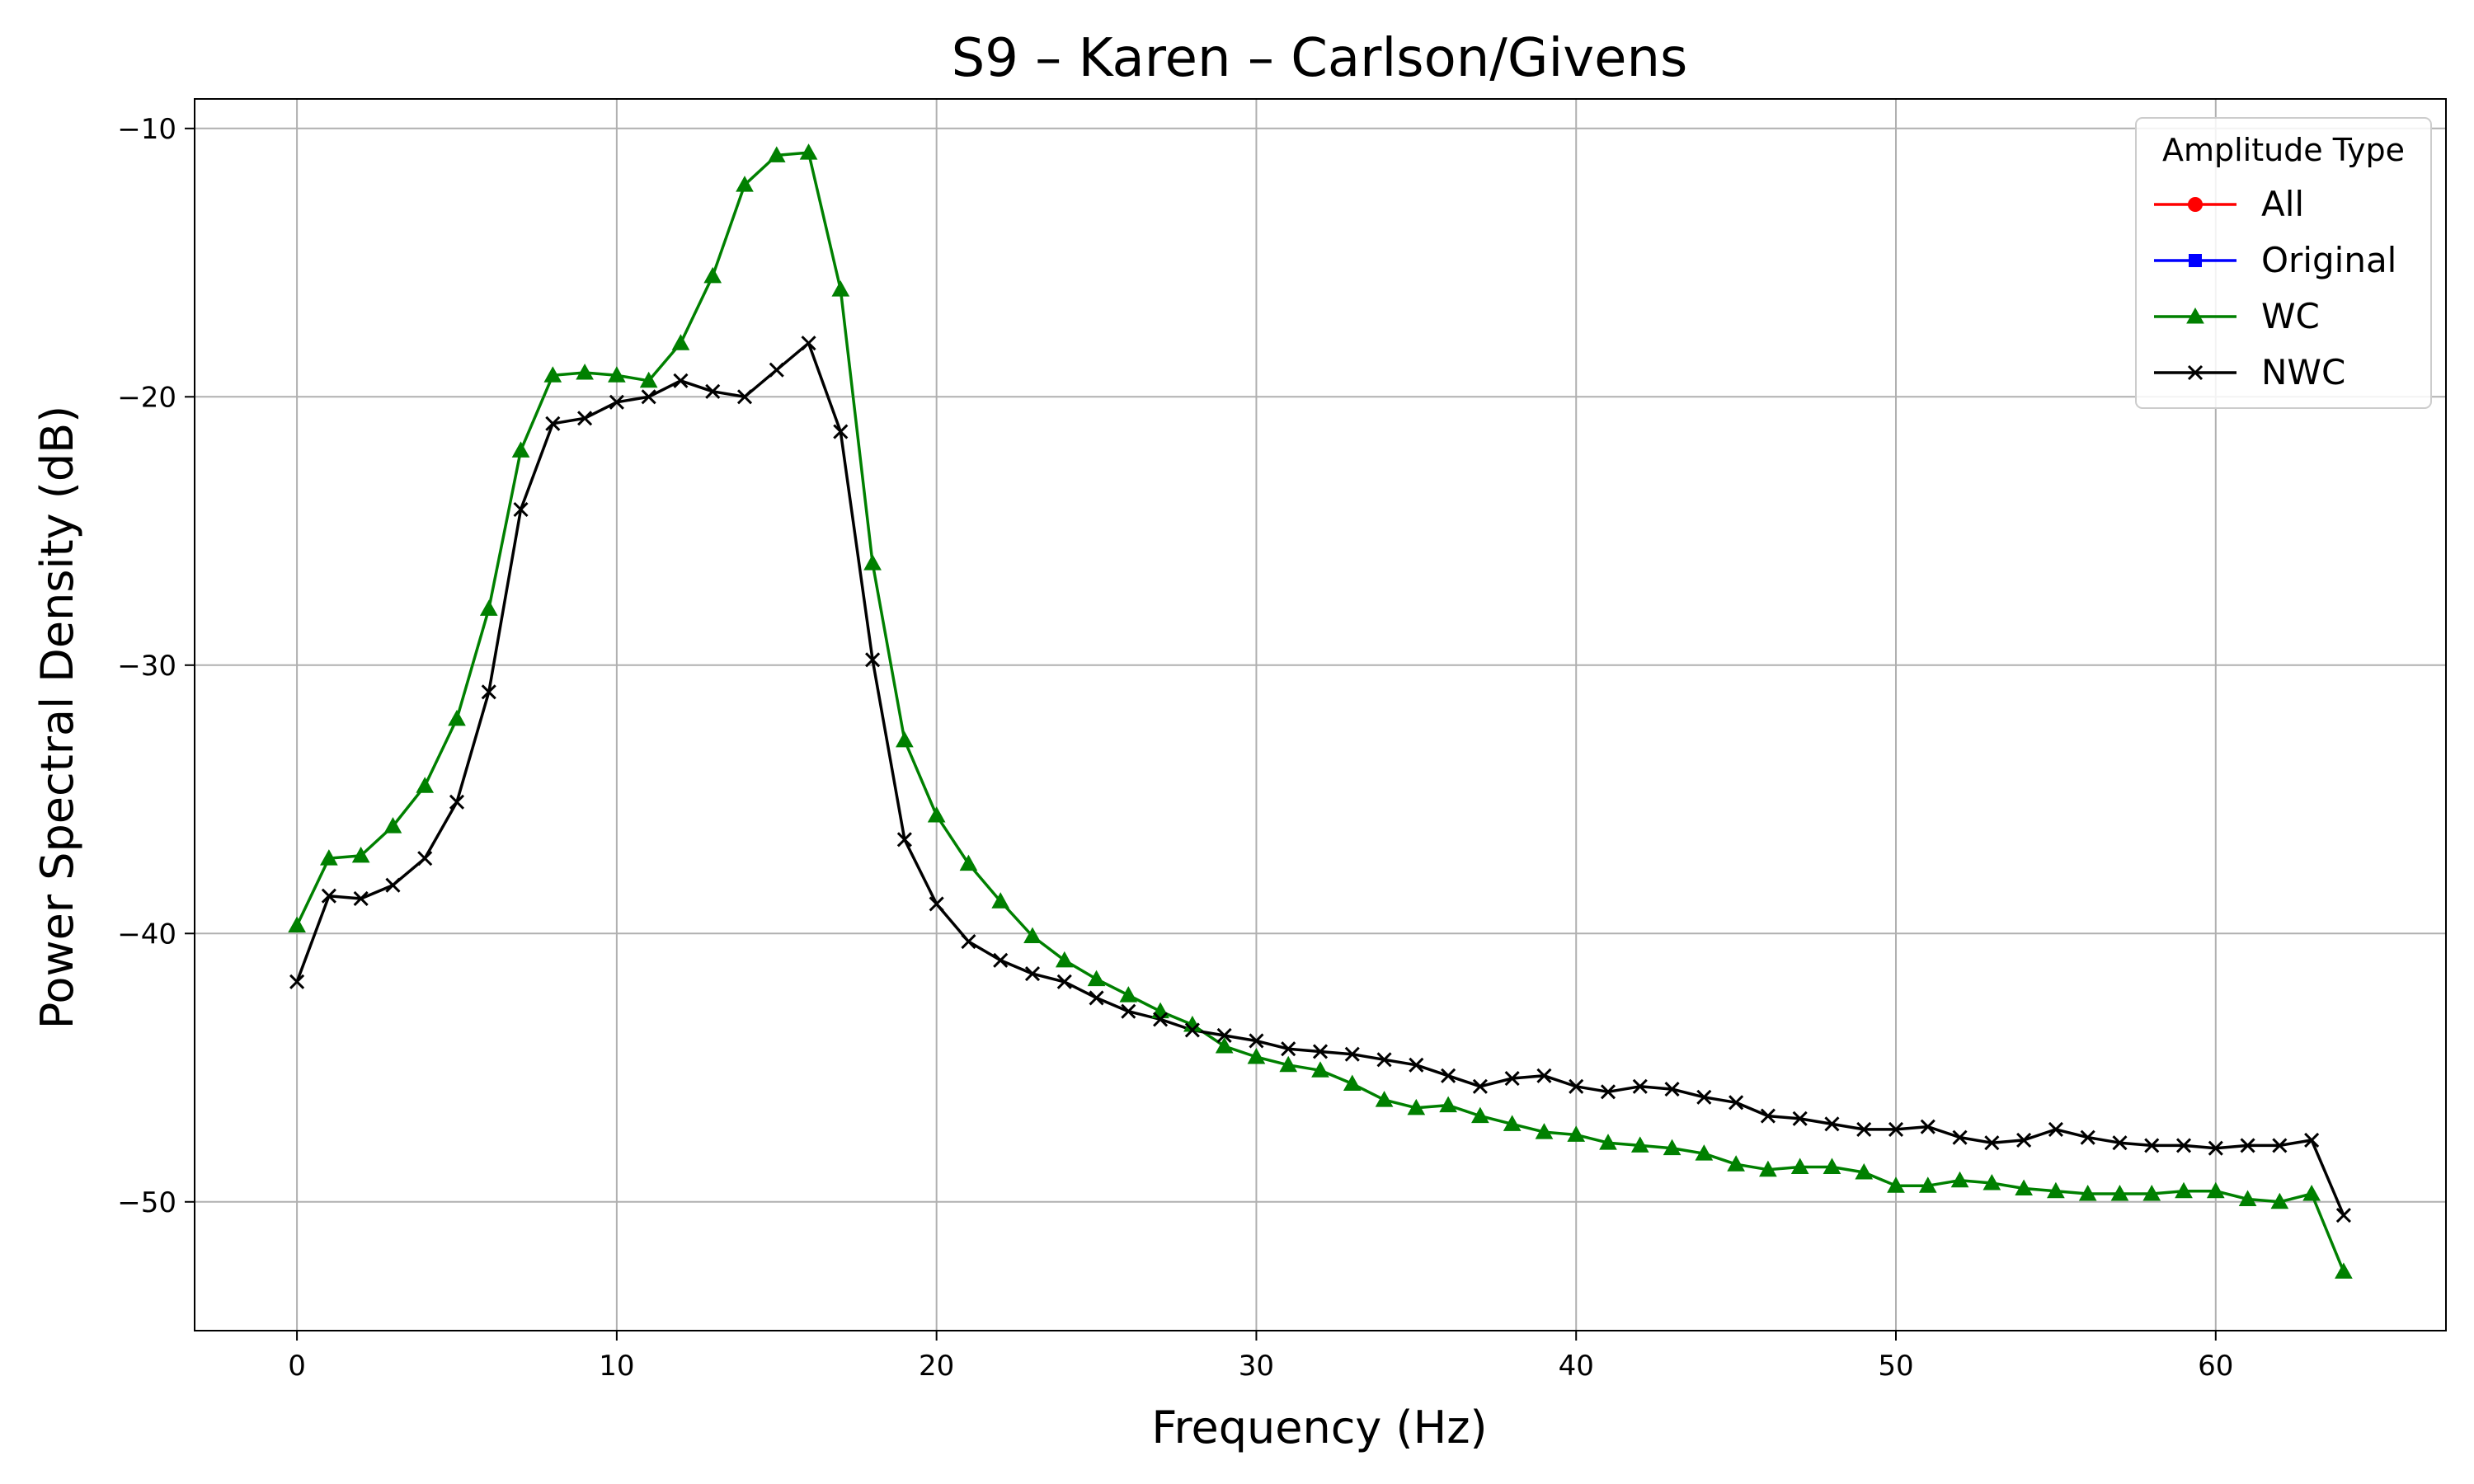  Describe the element at coordinates (2229, 204) in the screenshot. I see `legend-item-all: All` at that location.